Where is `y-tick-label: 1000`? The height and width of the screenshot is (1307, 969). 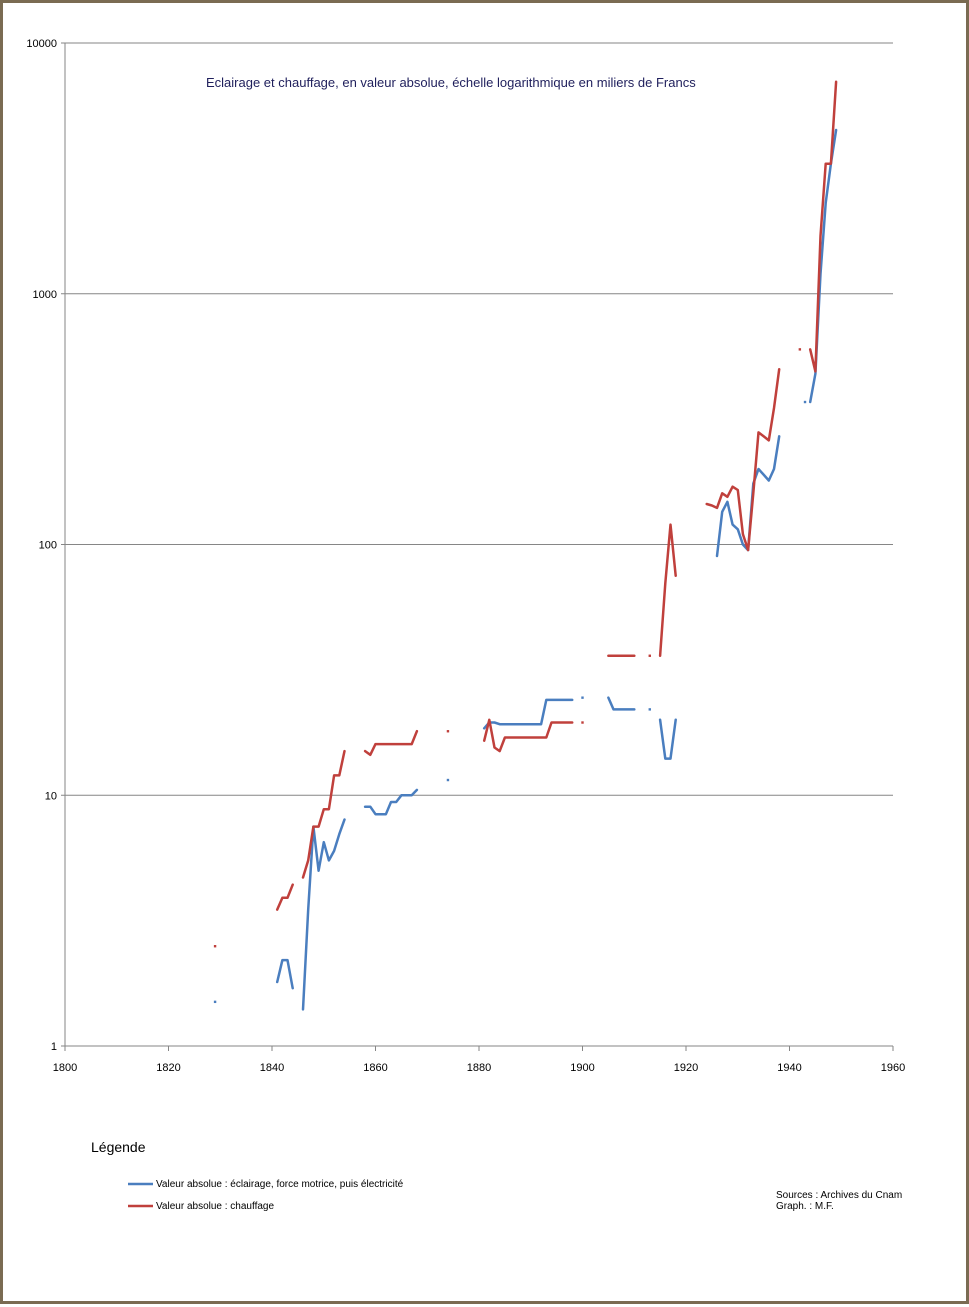
y-tick-label: 1000 is located at coordinates (45, 295).